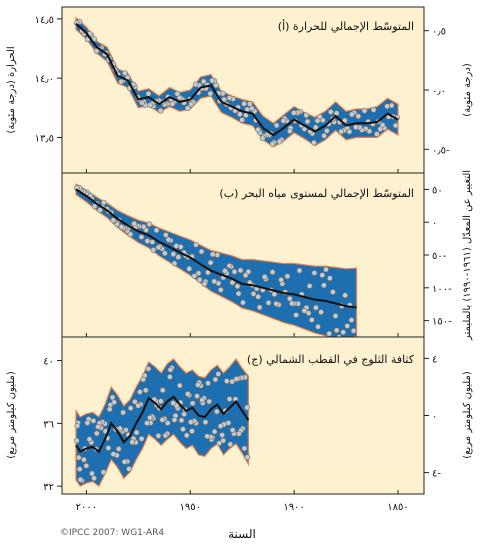 This screenshot has width=484, height=549. Describe the element at coordinates (467, 255) in the screenshot. I see `panel-b-right-axis-label: التغيير عن المعدّل (١٩٦١-١٩٩٠) بالمليمتر` at that location.